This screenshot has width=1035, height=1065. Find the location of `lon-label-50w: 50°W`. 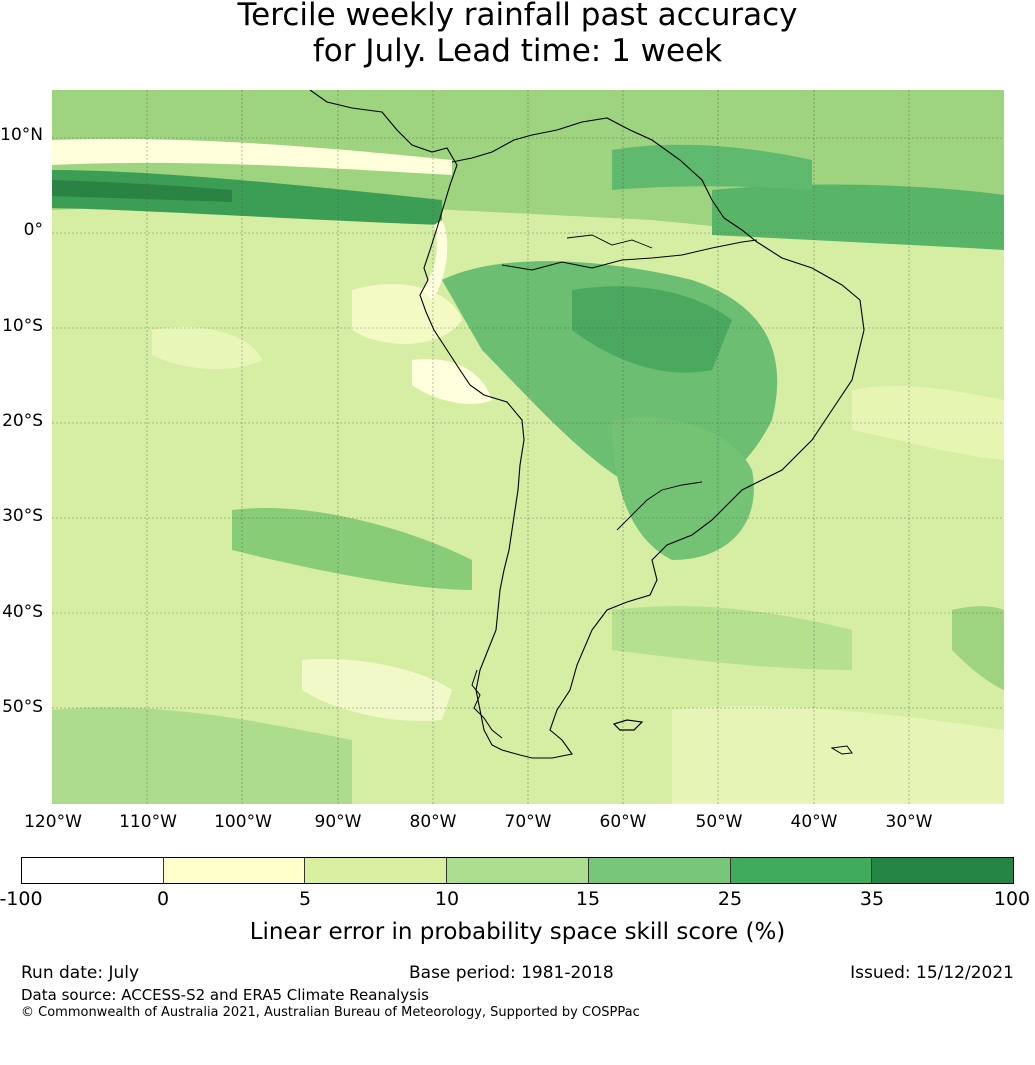

lon-label-50w: 50°W is located at coordinates (719, 822).